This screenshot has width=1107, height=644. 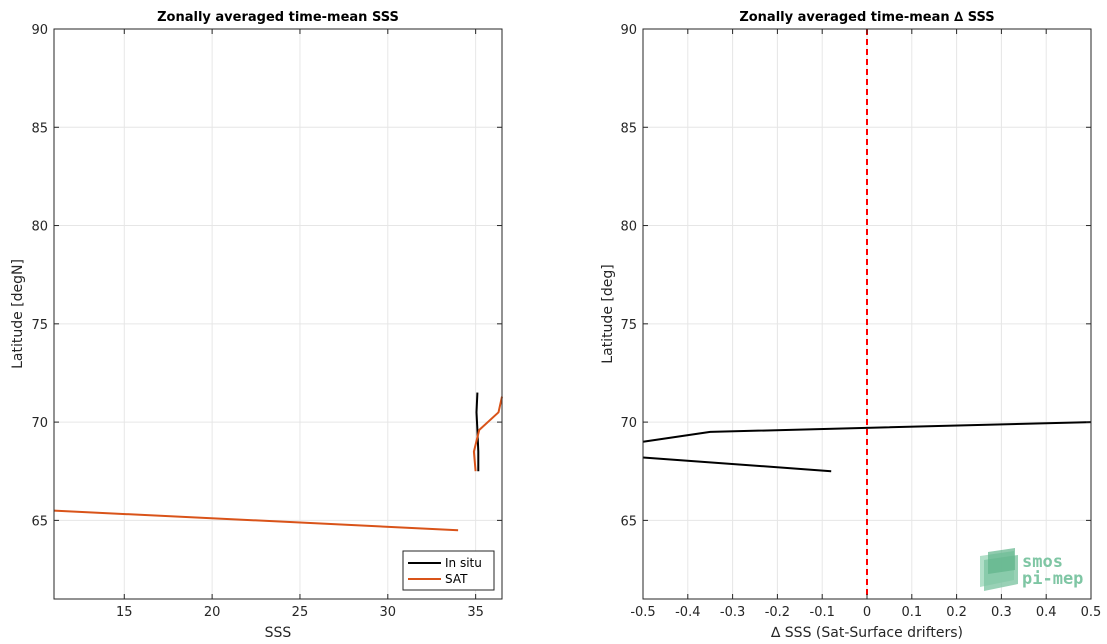 I want to click on delta-sss-y-tick-label: 70, so click(x=628, y=423).